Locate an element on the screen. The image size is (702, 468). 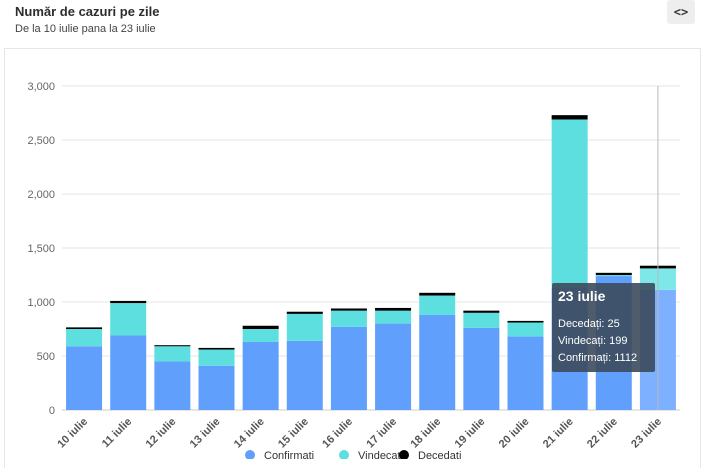
x-tick-label: 16 iulie is located at coordinates (337, 433).